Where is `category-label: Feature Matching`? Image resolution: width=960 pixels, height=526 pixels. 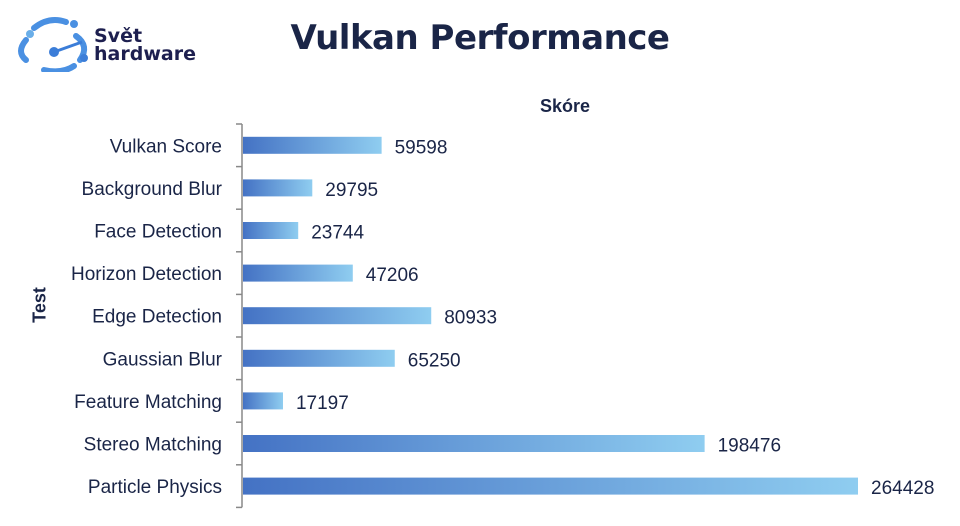 category-label: Feature Matching is located at coordinates (148, 402).